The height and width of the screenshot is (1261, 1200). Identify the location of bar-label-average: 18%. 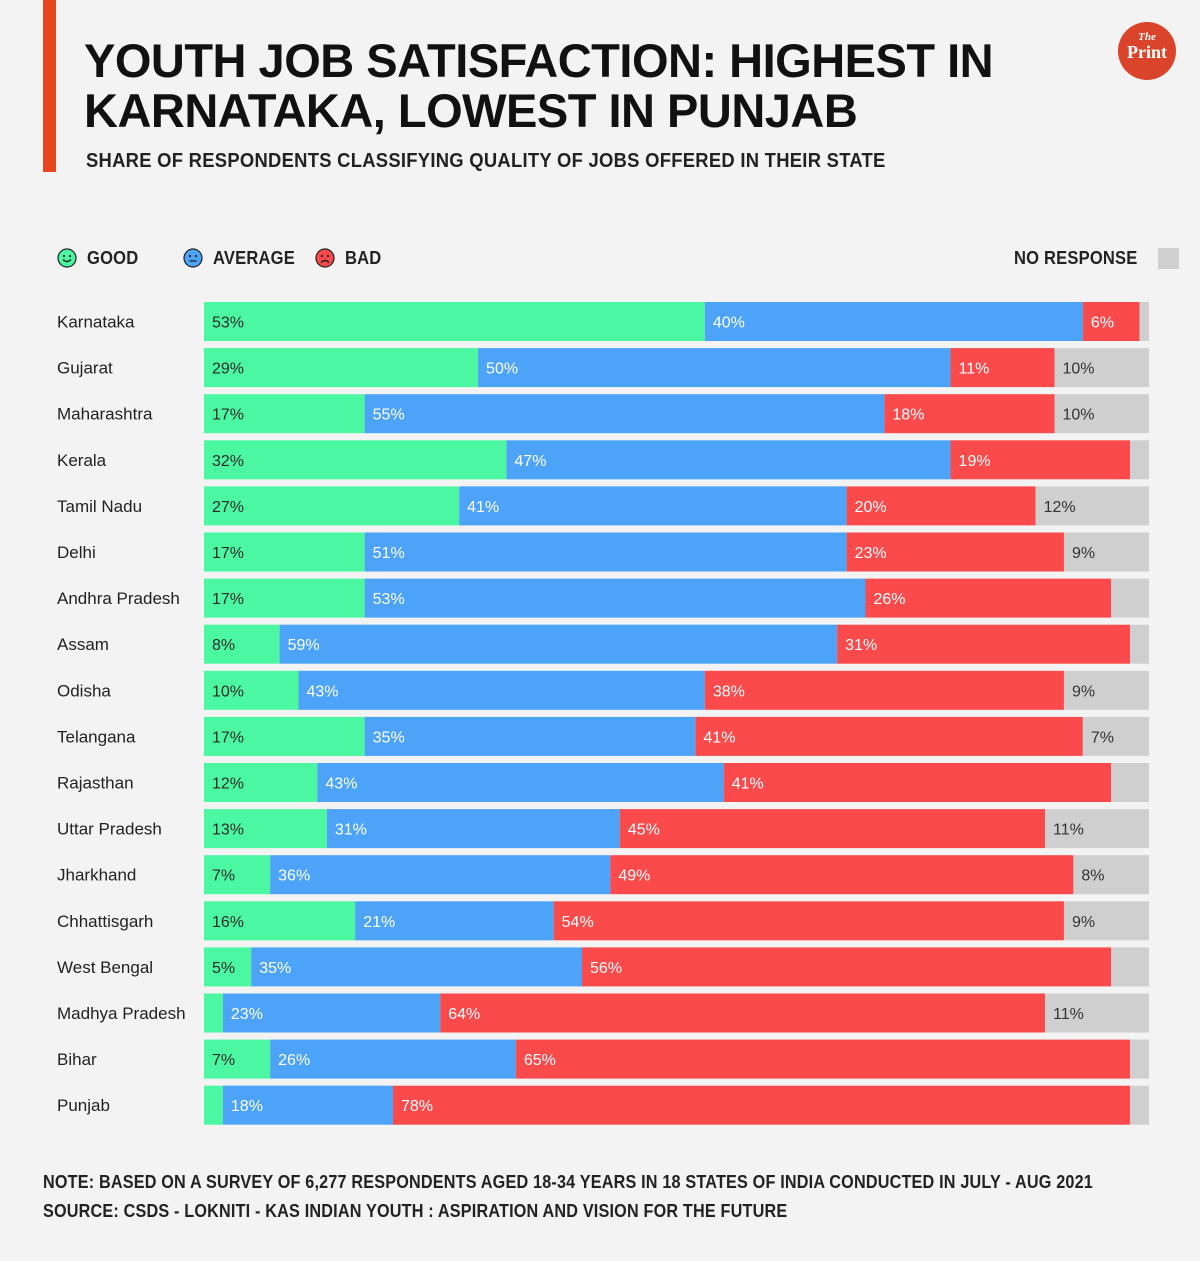
(247, 1106).